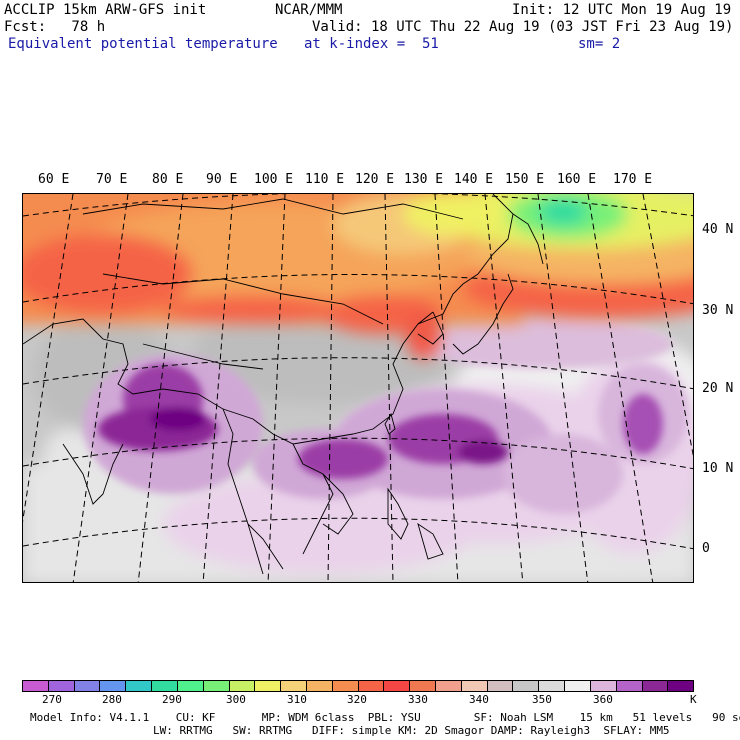 The height and width of the screenshot is (740, 740). Describe the element at coordinates (54, 179) in the screenshot. I see `lon-label-60e: 60 E` at that location.